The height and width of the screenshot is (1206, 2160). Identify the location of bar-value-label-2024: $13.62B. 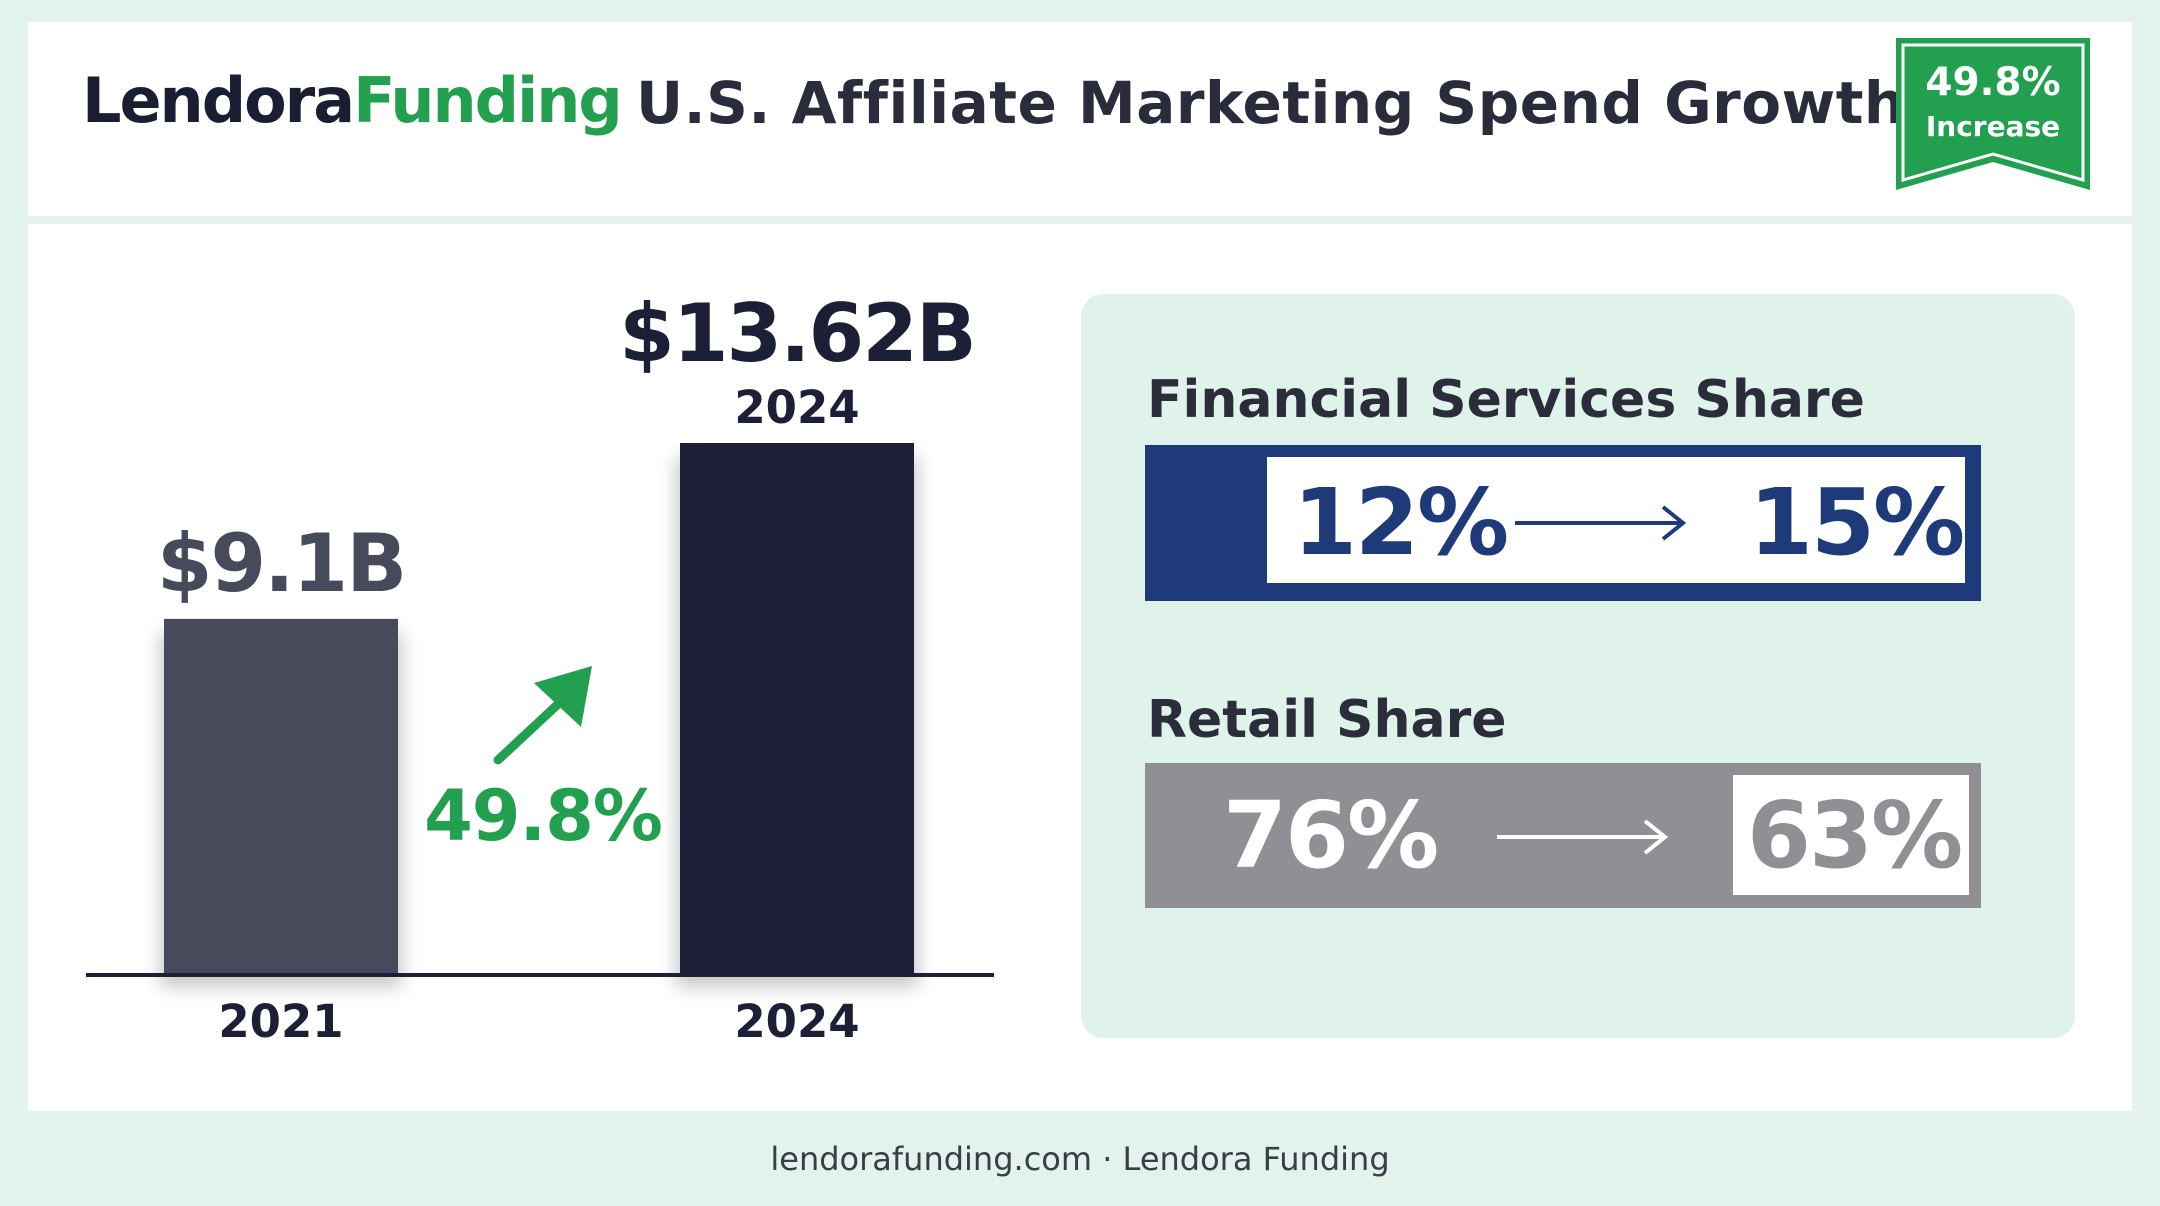
(797, 333).